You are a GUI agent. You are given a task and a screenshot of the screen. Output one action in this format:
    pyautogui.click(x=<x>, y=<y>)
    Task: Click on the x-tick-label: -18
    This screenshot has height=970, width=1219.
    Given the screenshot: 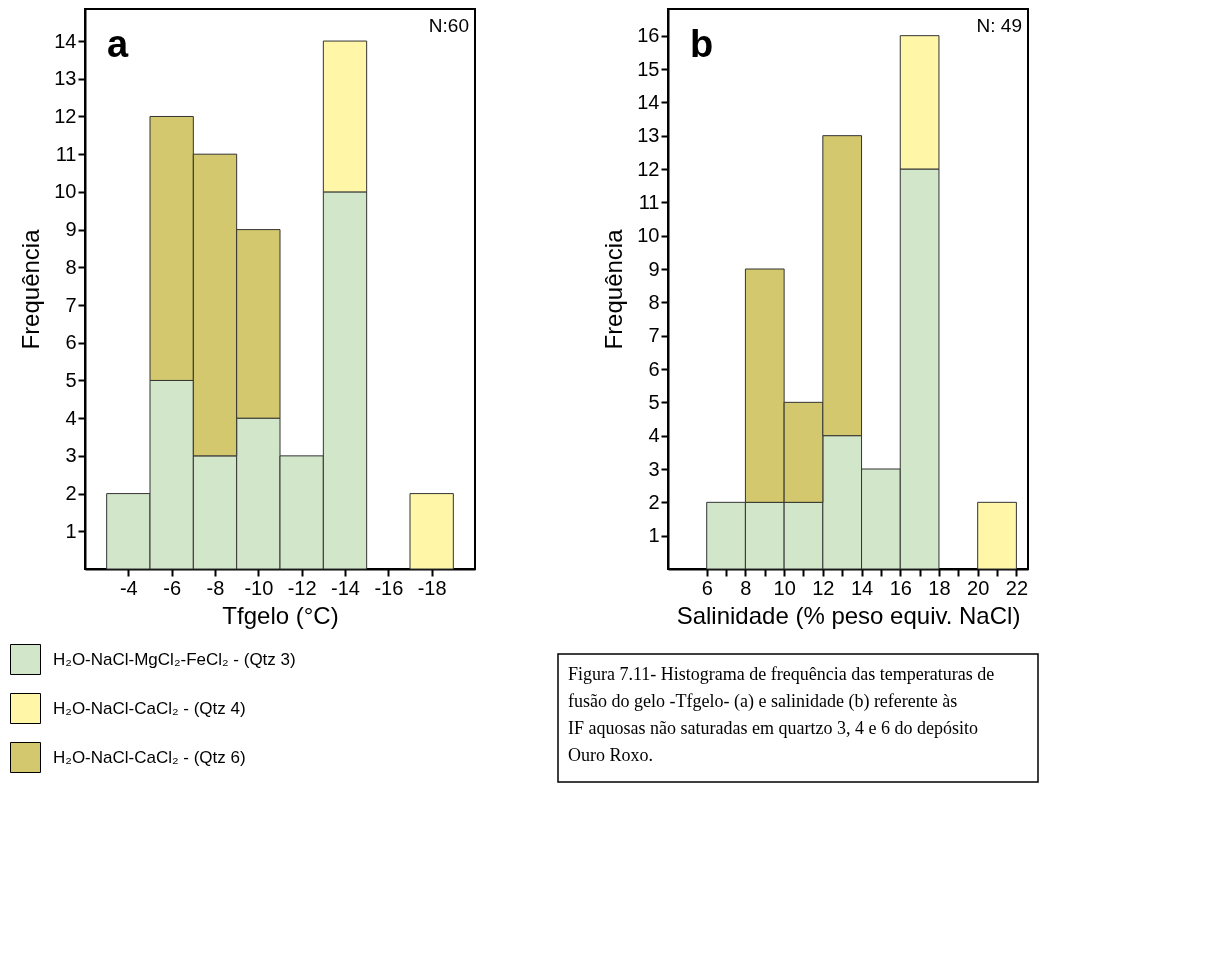 What is the action you would take?
    pyautogui.click(x=432, y=587)
    